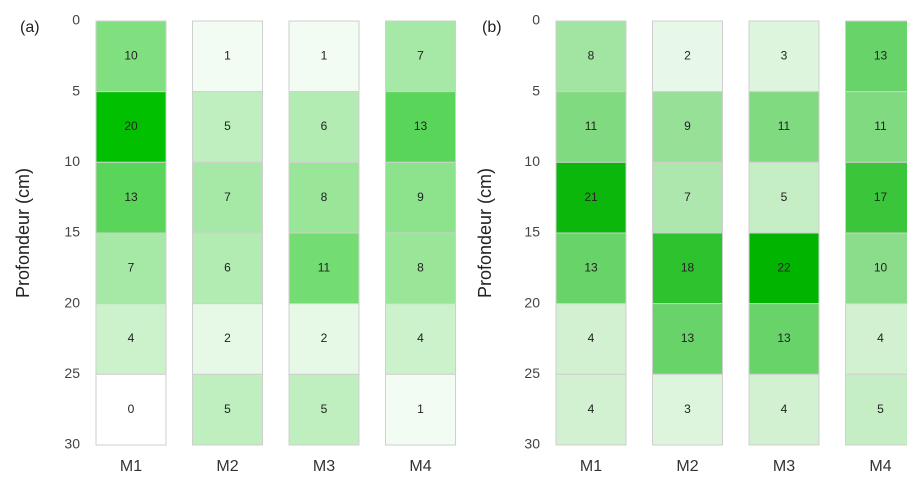  What do you see at coordinates (72, 232) in the screenshot?
I see `y-tick-label: 15` at bounding box center [72, 232].